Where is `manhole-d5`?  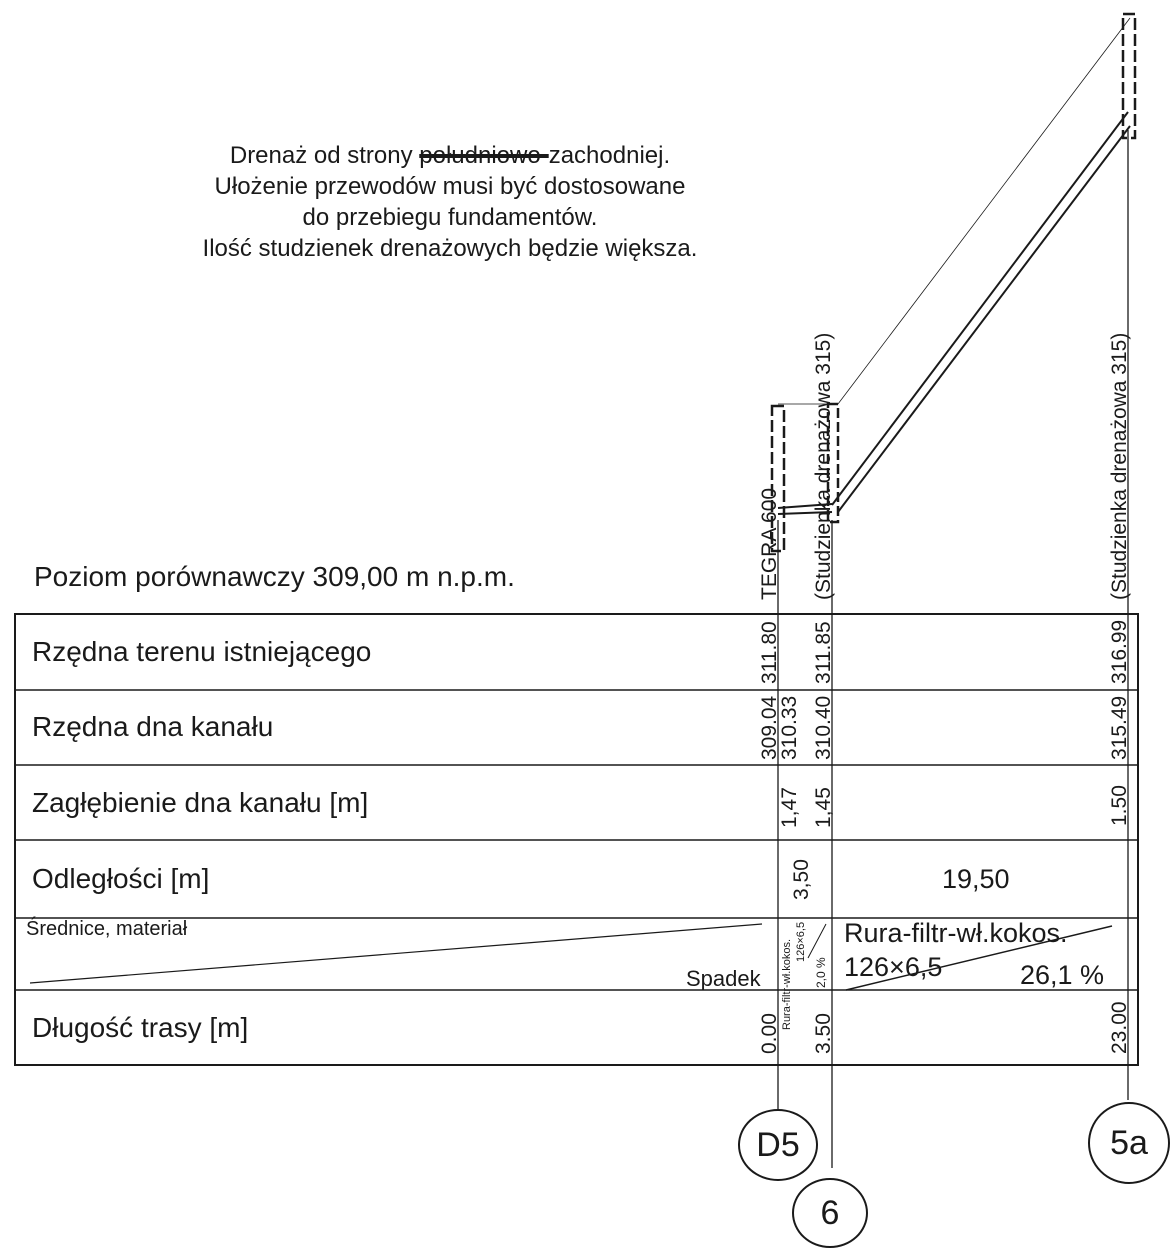
manhole-d5 is located at coordinates (778, 478).